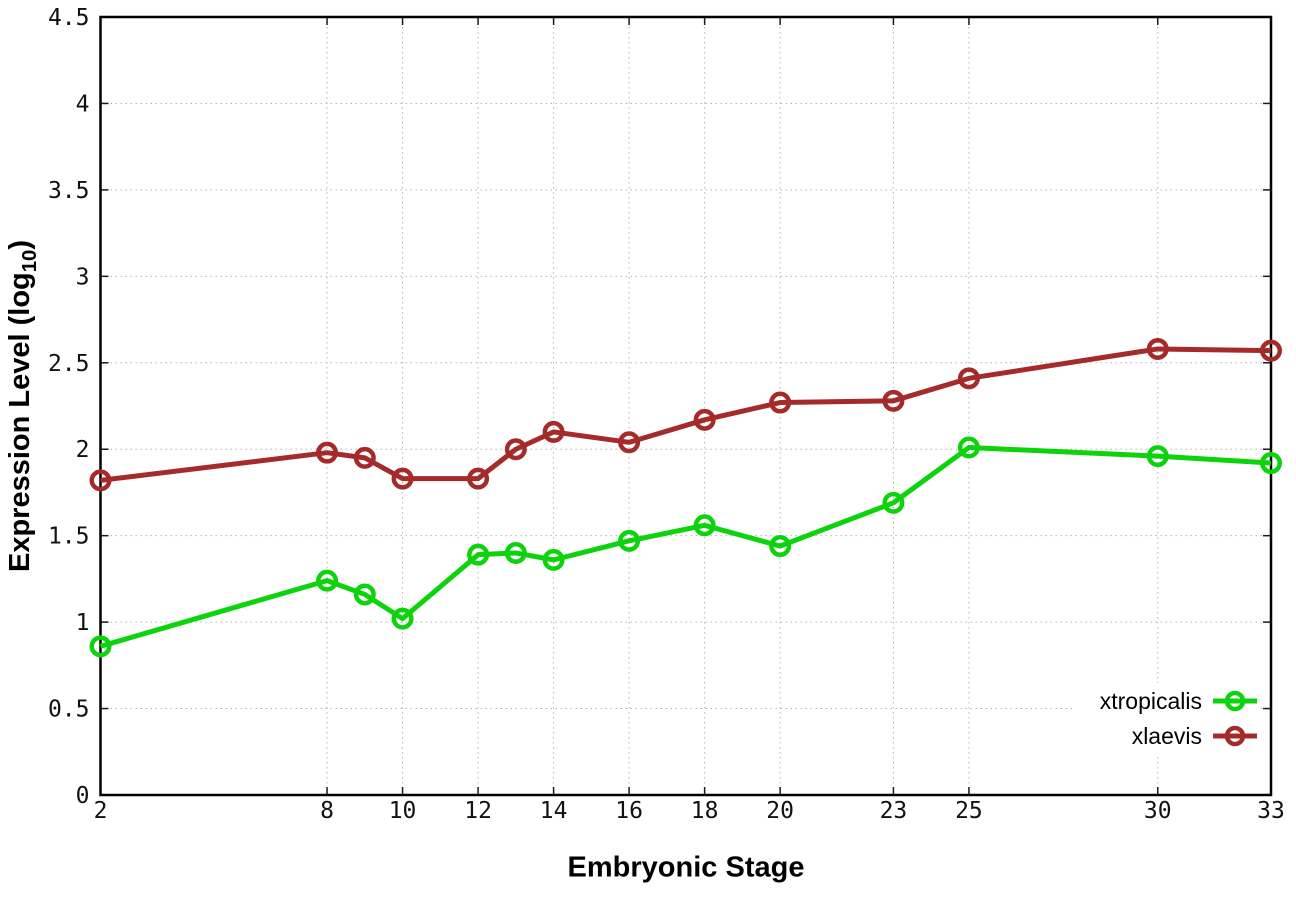 The image size is (1296, 907). Describe the element at coordinates (83, 450) in the screenshot. I see `y-tick-label: 2` at that location.